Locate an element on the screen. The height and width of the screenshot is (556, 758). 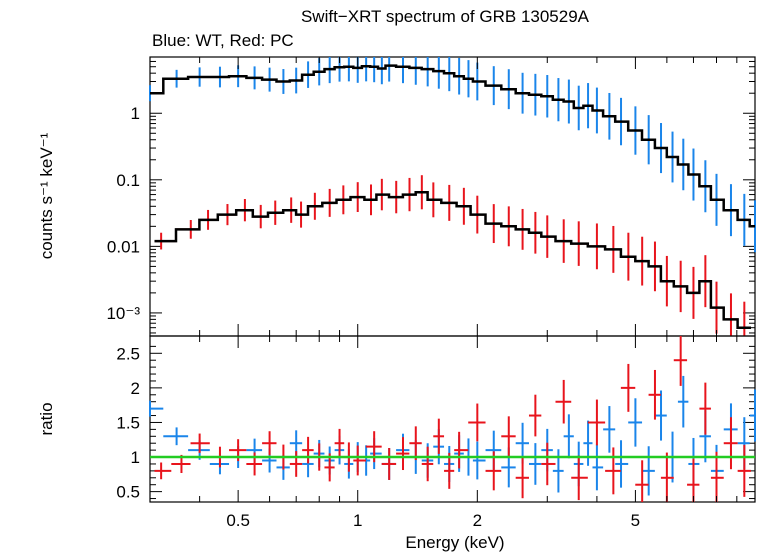
y-tick-label: 0.1 is located at coordinates (128, 180).